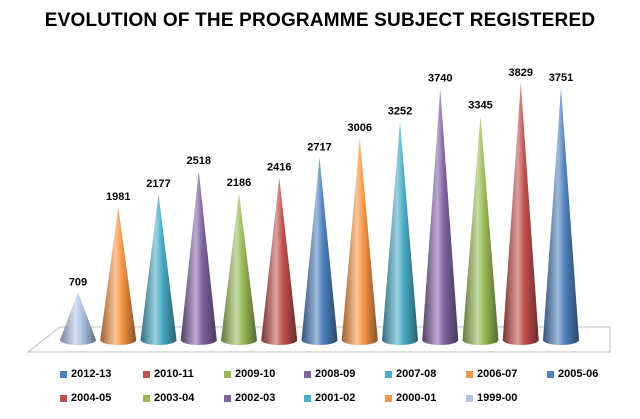 This screenshot has height=419, width=640. Describe the element at coordinates (440, 79) in the screenshot. I see `data-label-2008-09: 3740` at that location.